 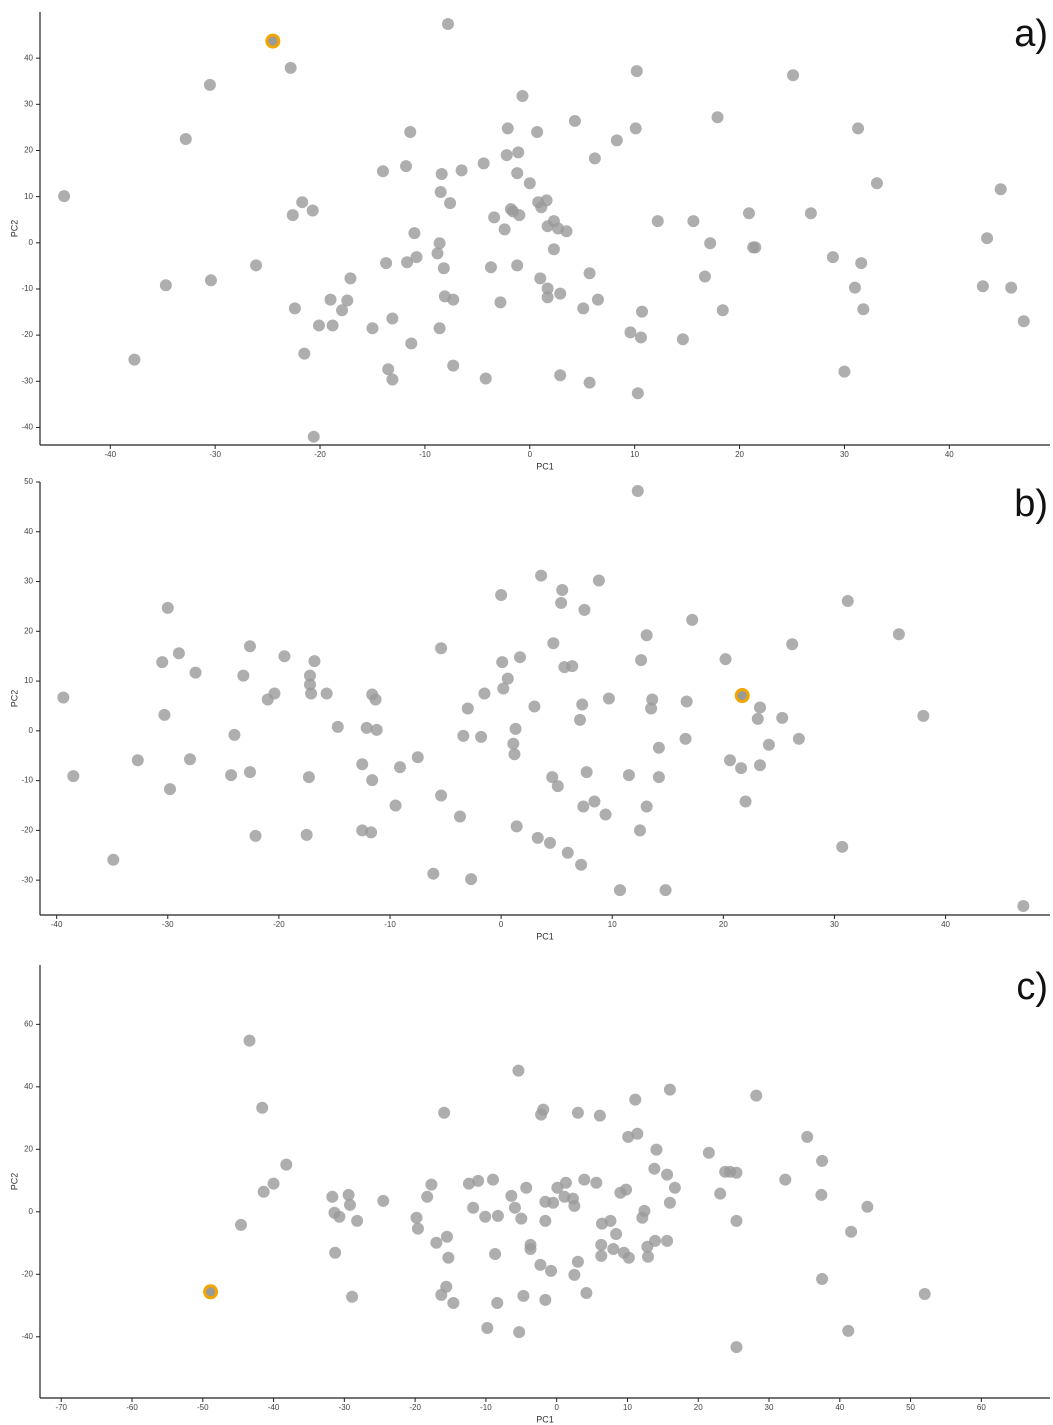 I want to click on x-tick-label: 0, so click(x=530, y=454).